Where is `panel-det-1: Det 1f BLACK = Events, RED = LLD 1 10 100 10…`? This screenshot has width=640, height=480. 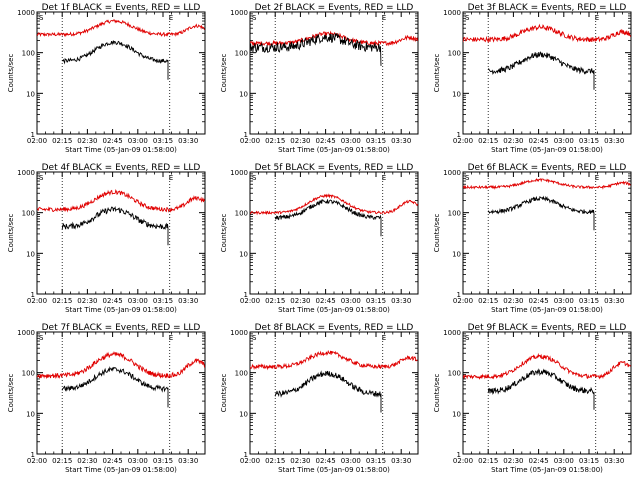
panel-det-1: Det 1f BLACK = Events, RED = LLD 1 10 100 10… is located at coordinates (106, 78).